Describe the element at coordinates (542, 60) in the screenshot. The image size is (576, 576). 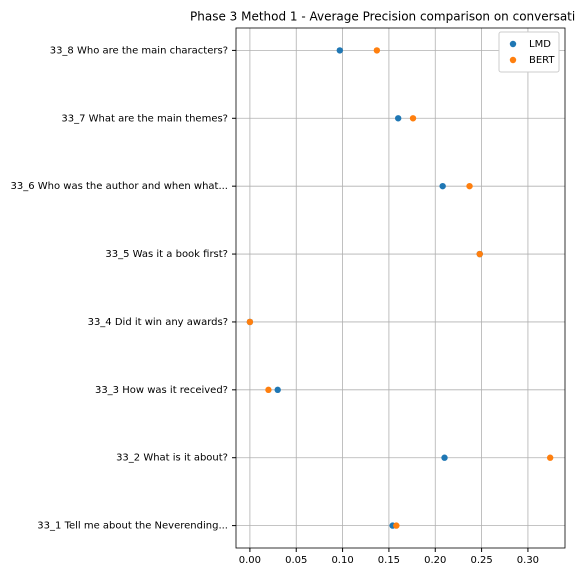
I see `legend-label: BERT` at that location.